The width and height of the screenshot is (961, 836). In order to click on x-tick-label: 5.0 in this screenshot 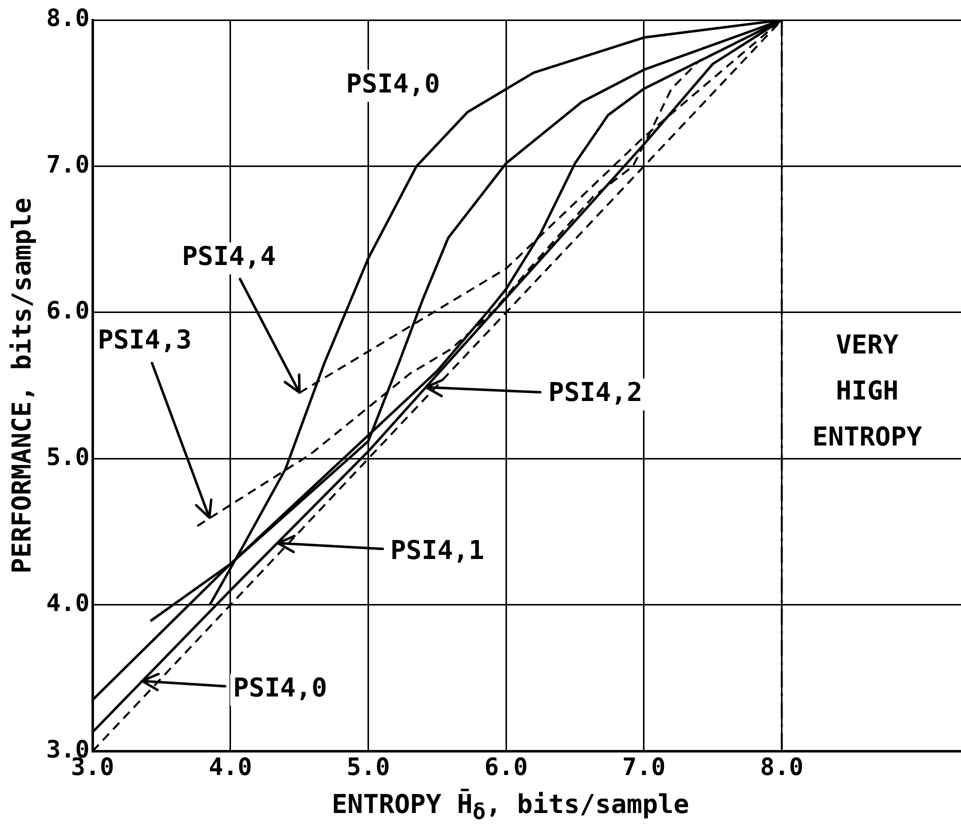, I will do `click(368, 766)`.